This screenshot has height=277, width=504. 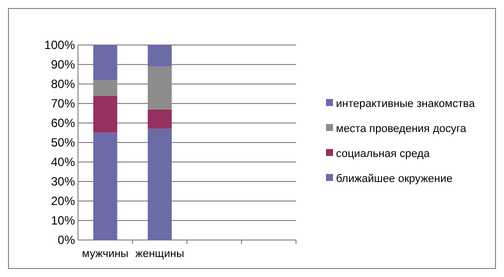 I want to click on y-tick-label: 60%, so click(x=63, y=123).